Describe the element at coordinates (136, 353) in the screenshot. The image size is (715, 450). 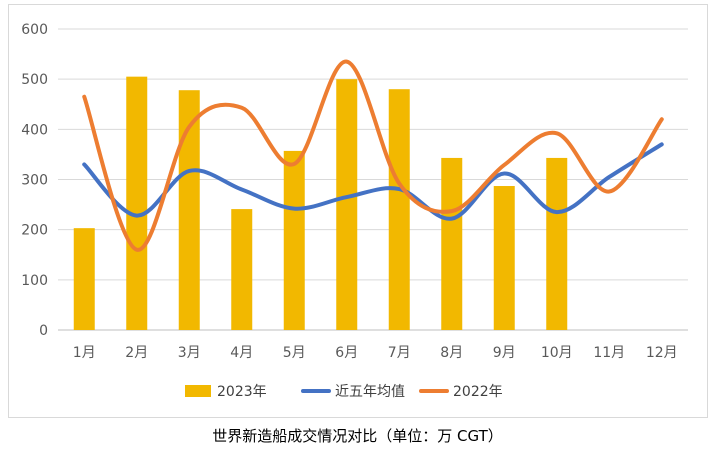
I see `x-tick-label: 2月` at that location.